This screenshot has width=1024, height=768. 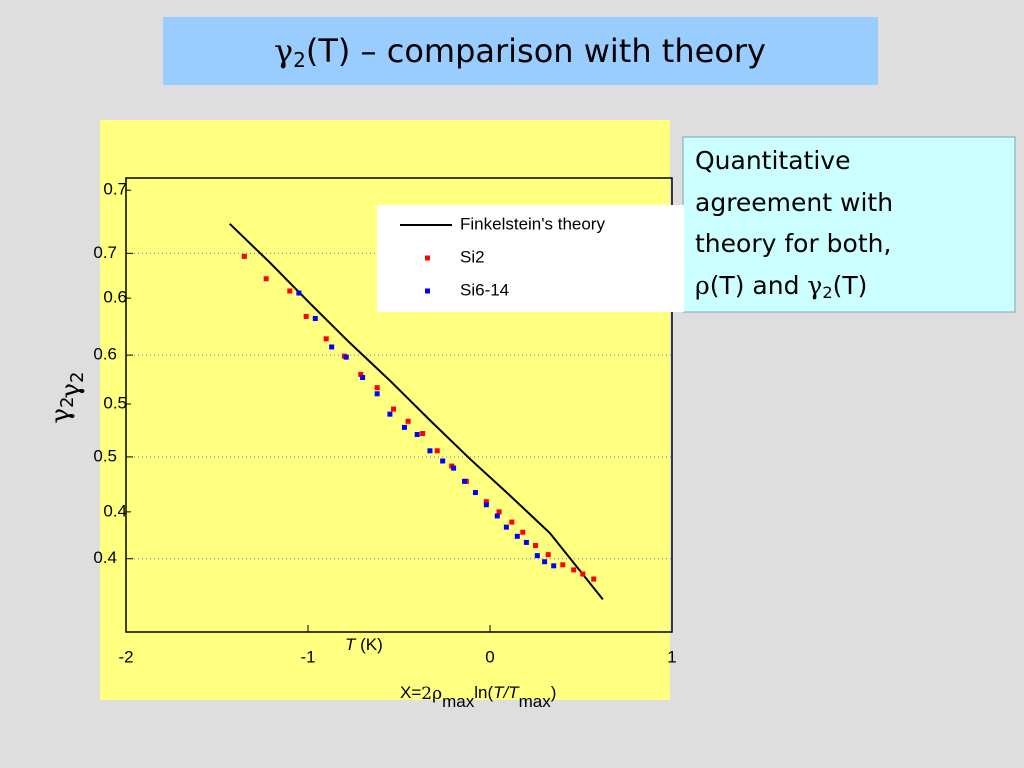 I want to click on note-box, so click(x=849, y=224).